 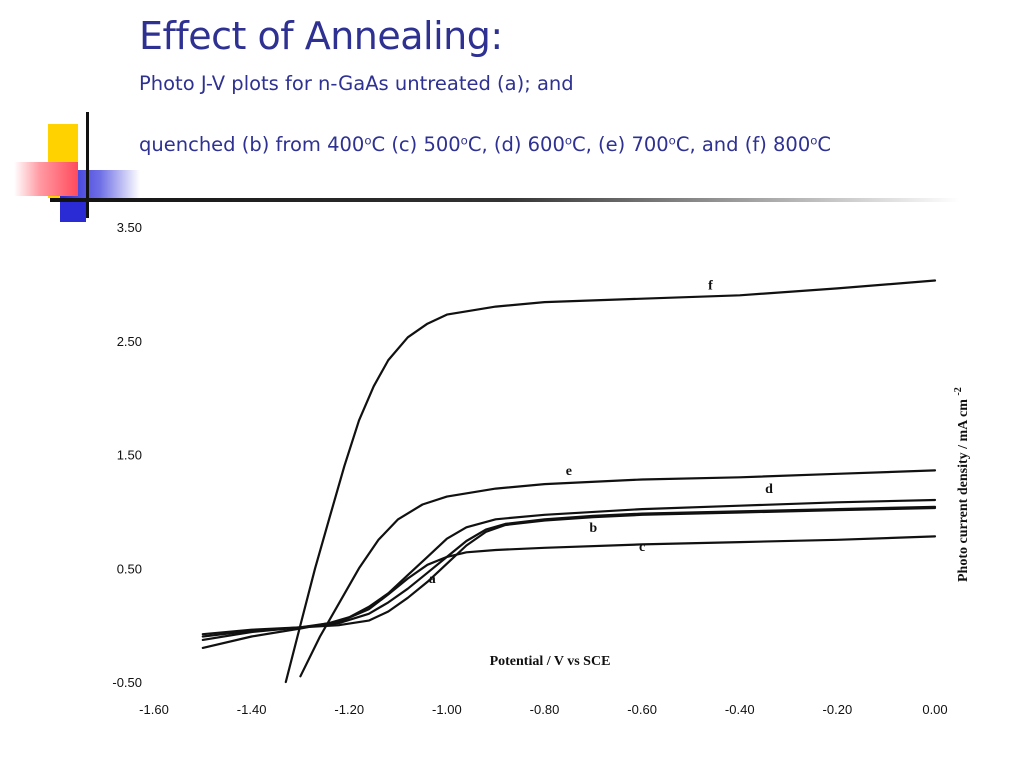 What do you see at coordinates (642, 709) in the screenshot?
I see `x-tick-label: -0.60` at bounding box center [642, 709].